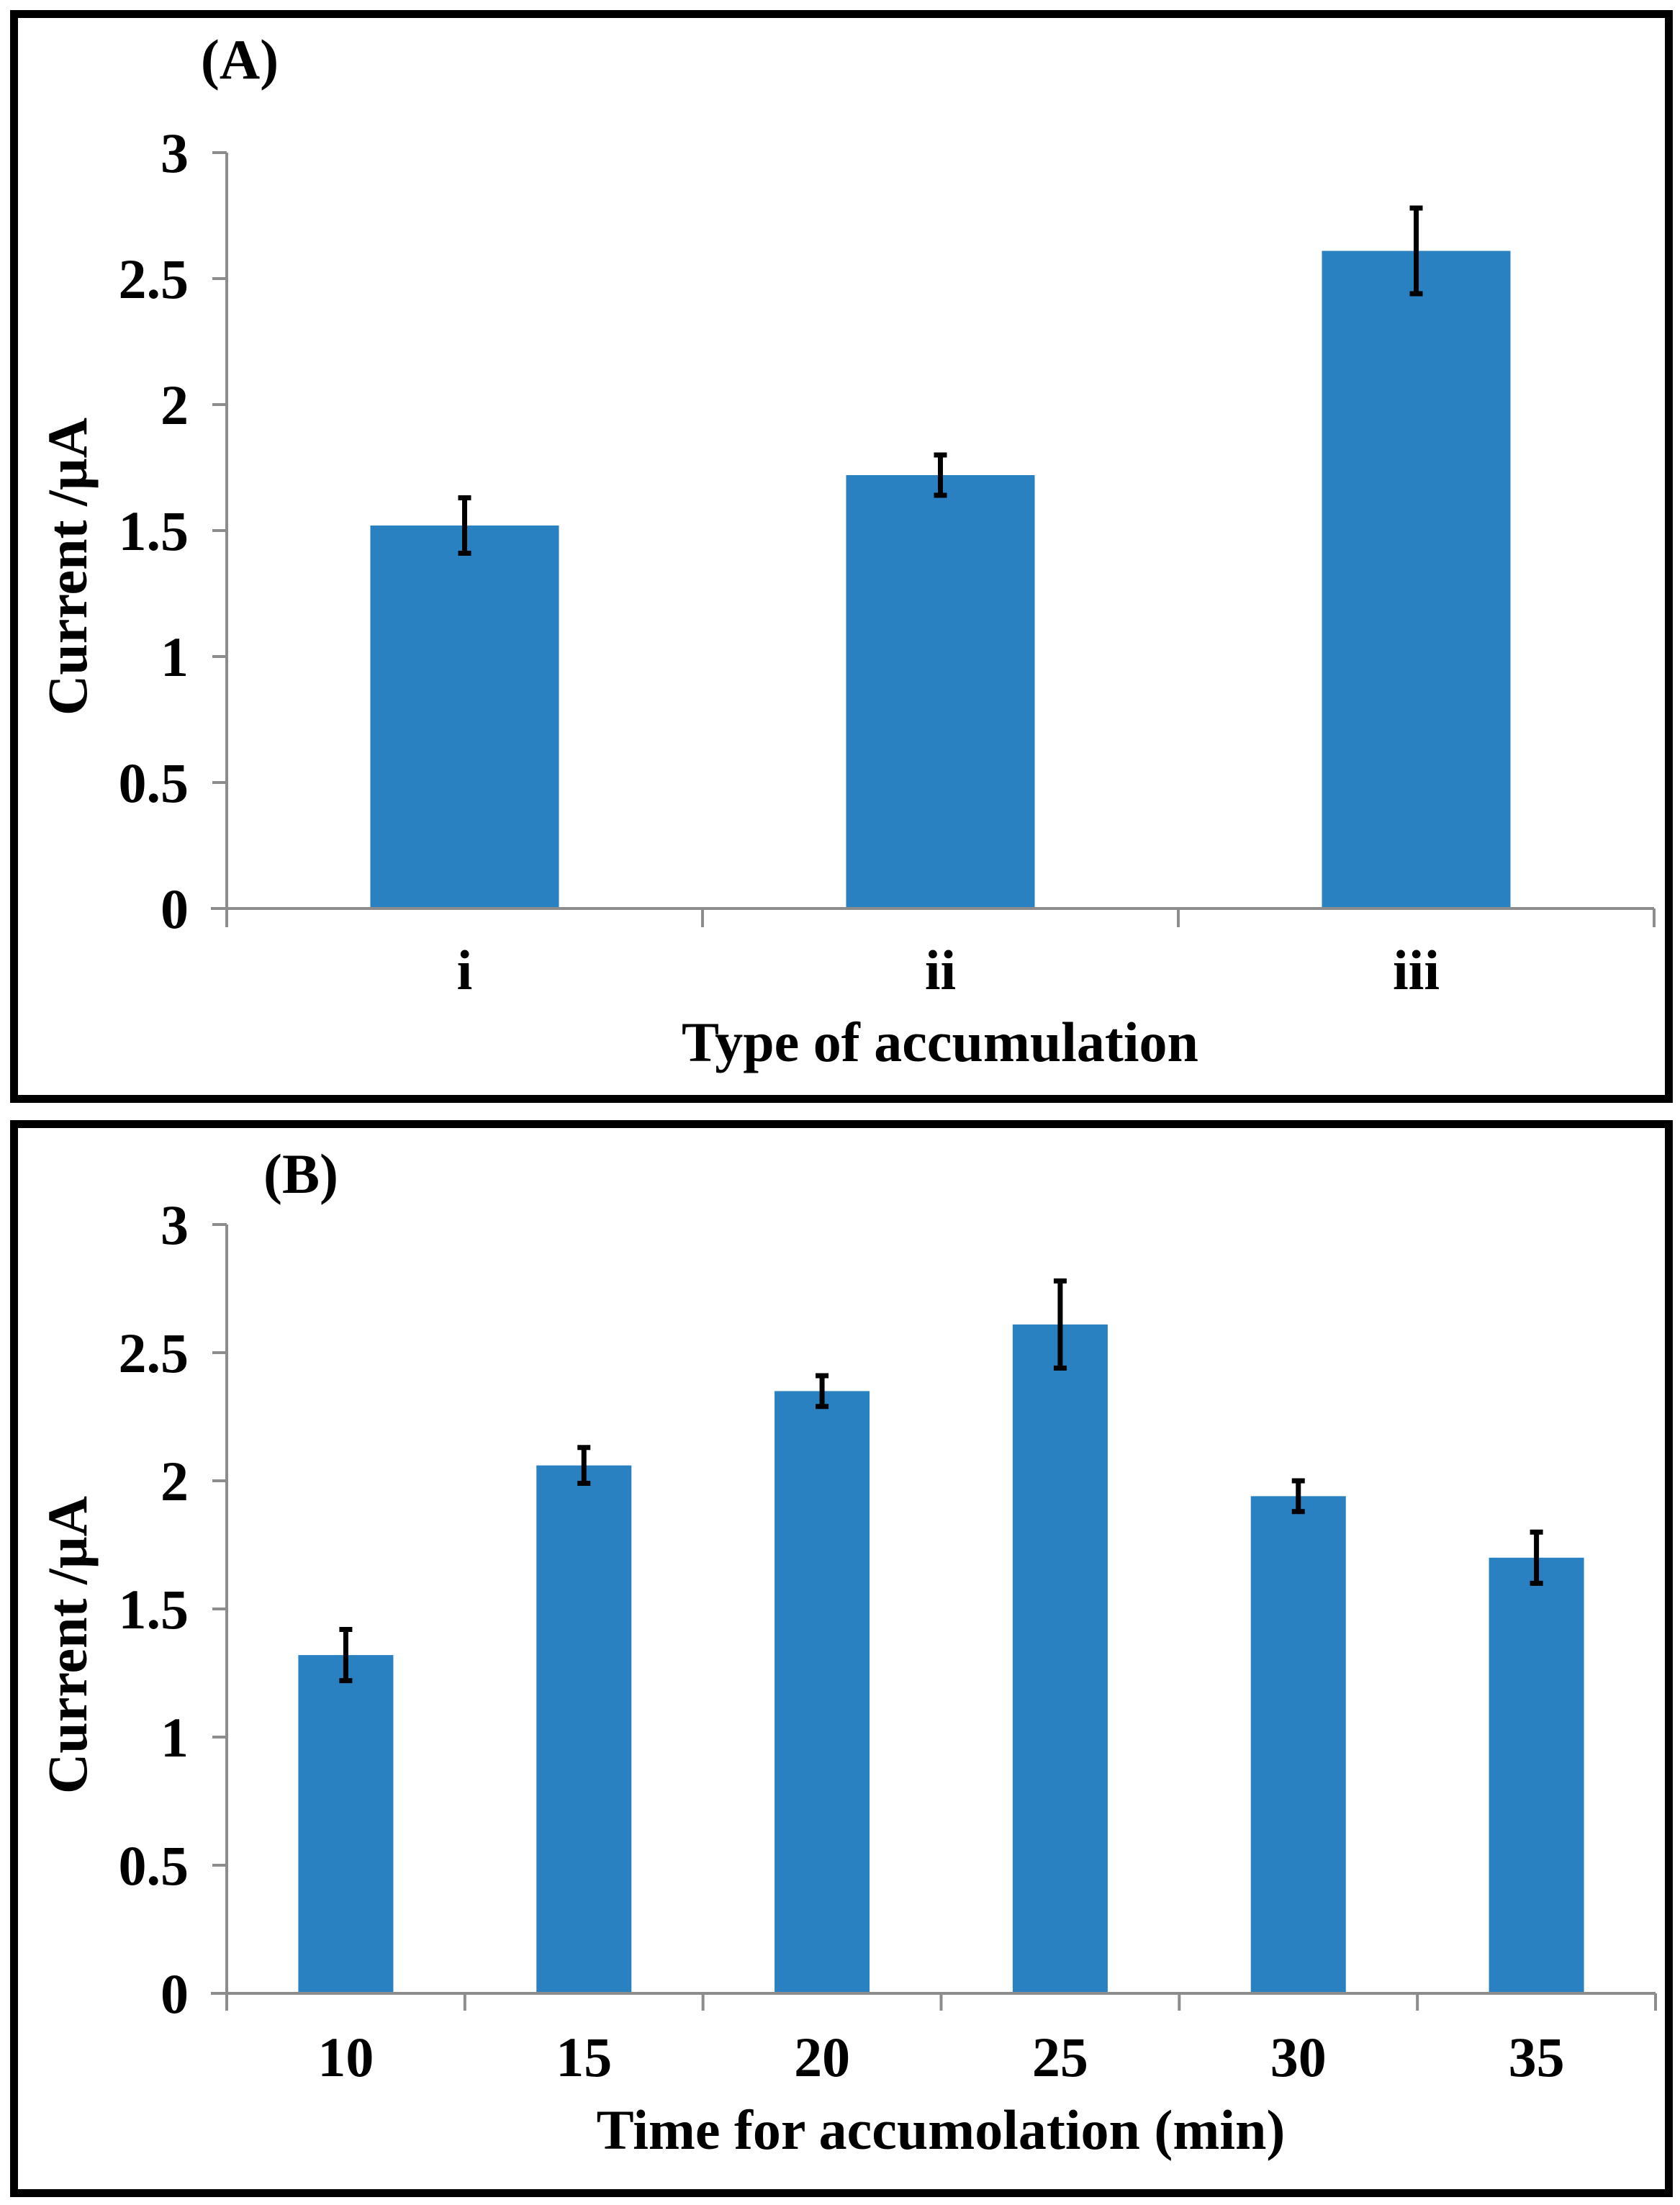  Describe the element at coordinates (941, 2129) in the screenshot. I see `x-axis-title-b: Time for accumolation (min)` at that location.